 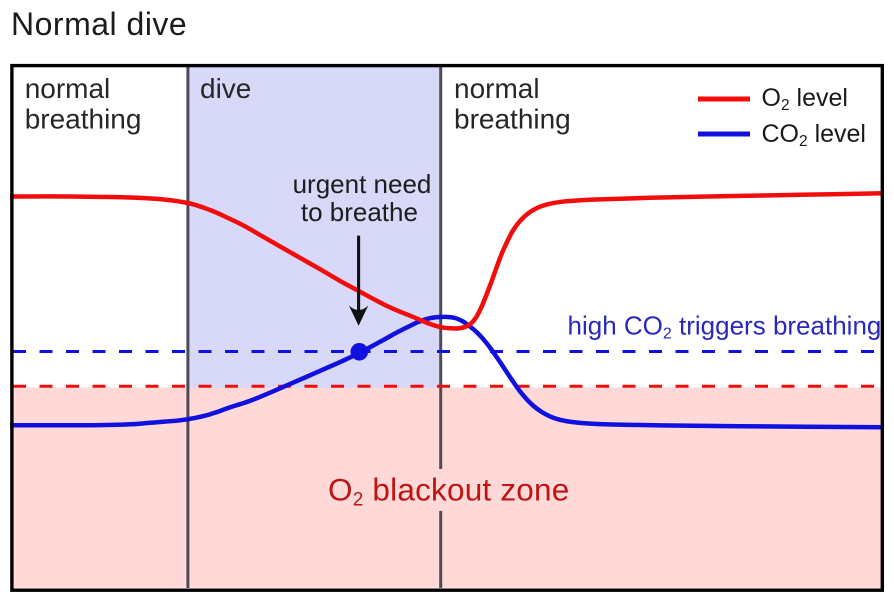 I want to click on svg-text: to breathe, so click(x=359, y=212).